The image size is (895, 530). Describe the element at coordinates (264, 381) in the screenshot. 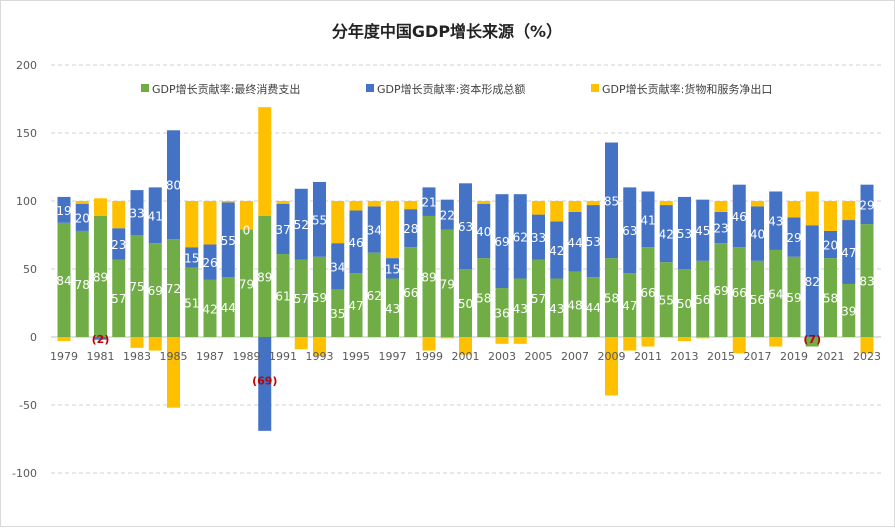

I see `negative-data-label: (69)` at that location.